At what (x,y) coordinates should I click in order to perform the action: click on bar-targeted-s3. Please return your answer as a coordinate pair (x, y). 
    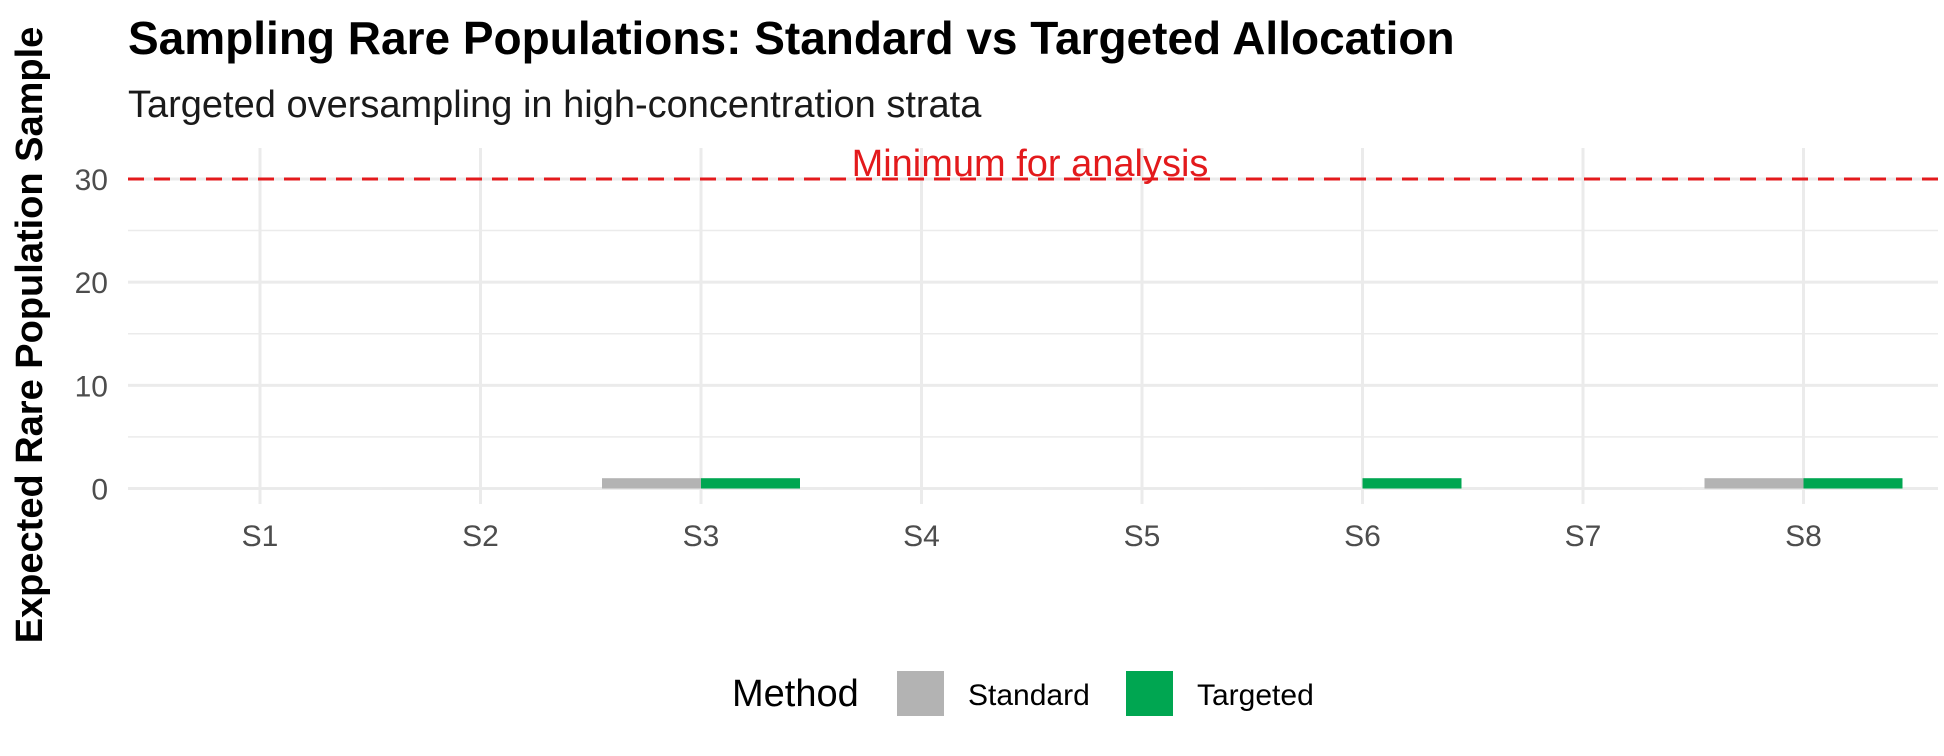
    Looking at the image, I should click on (750, 483).